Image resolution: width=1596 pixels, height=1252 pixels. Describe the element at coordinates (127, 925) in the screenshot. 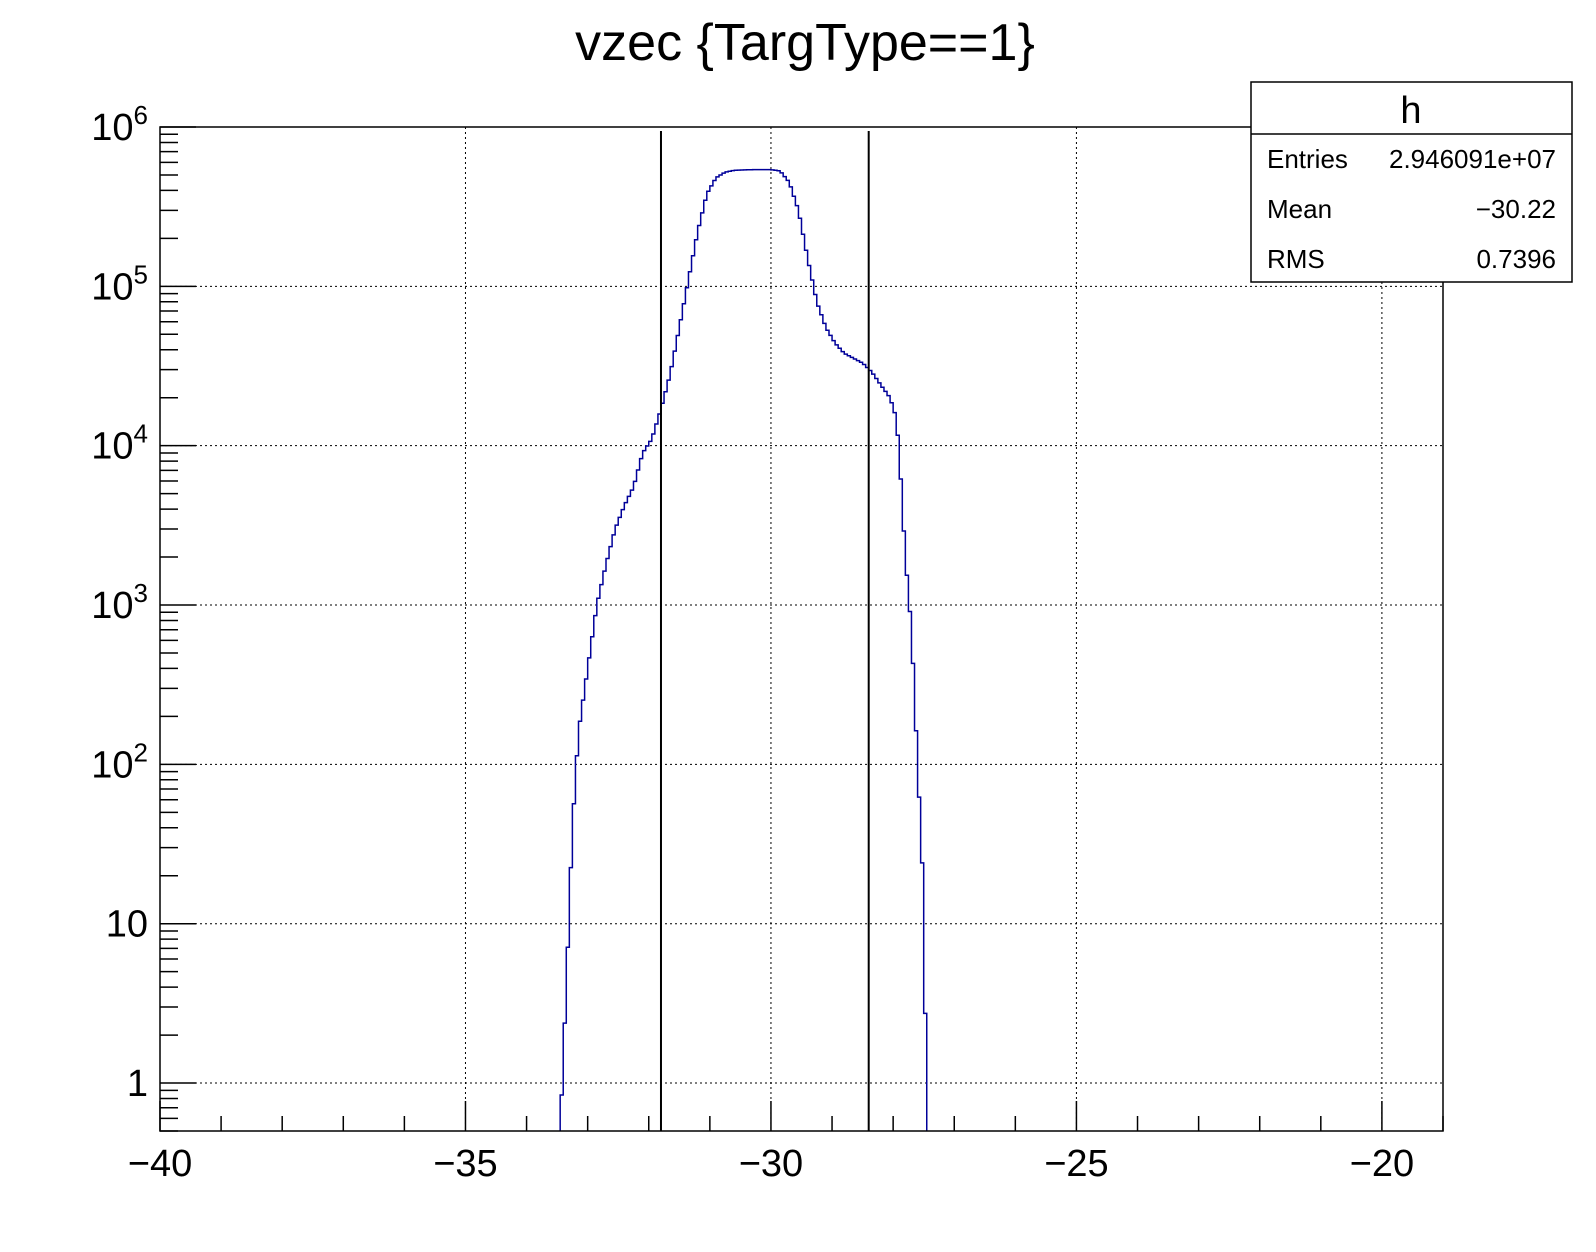

I see `y-tick-label: 10` at that location.